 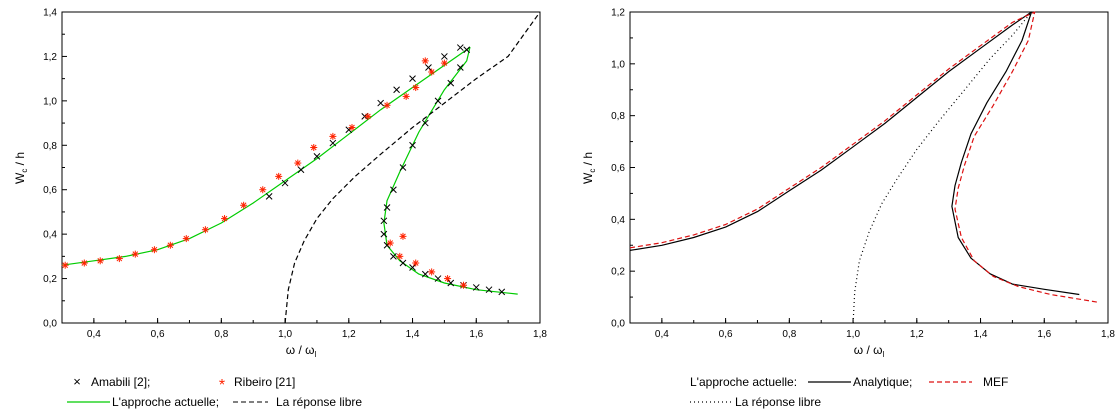 What do you see at coordinates (158, 334) in the screenshot?
I see `x-tick-label: 0,6` at bounding box center [158, 334].